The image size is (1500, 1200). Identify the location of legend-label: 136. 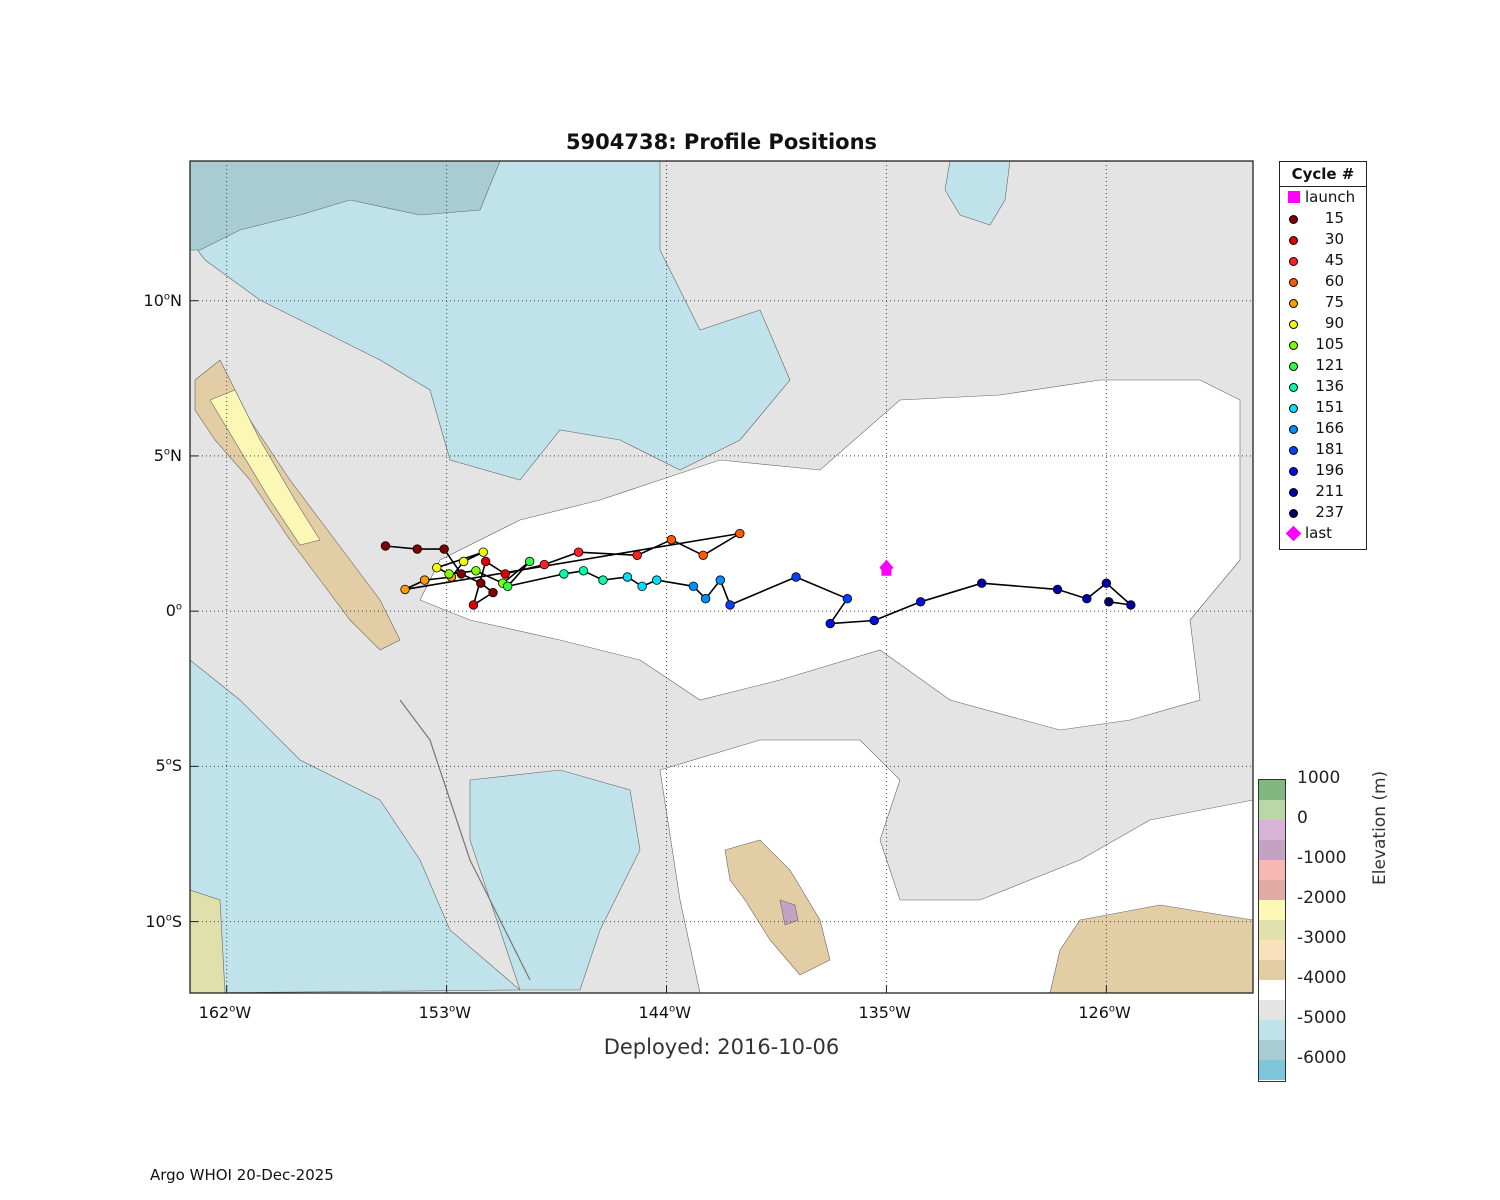
(1329, 386).